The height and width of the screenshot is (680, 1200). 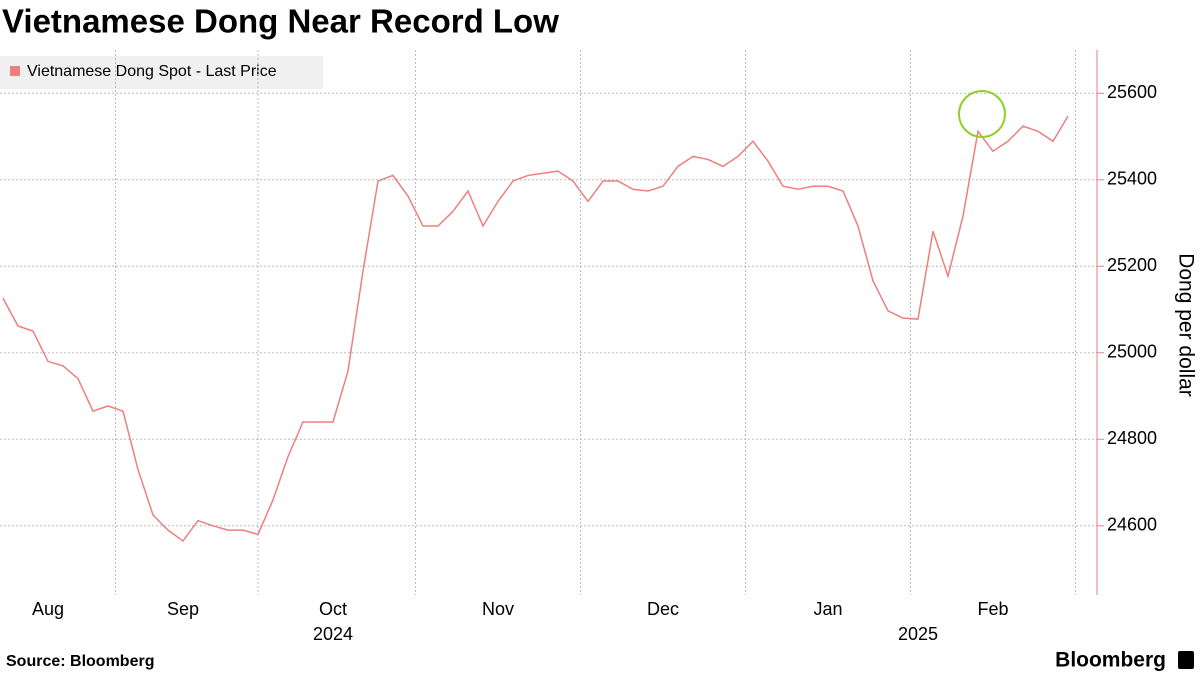 What do you see at coordinates (498, 609) in the screenshot?
I see `x-tick-label: Nov` at bounding box center [498, 609].